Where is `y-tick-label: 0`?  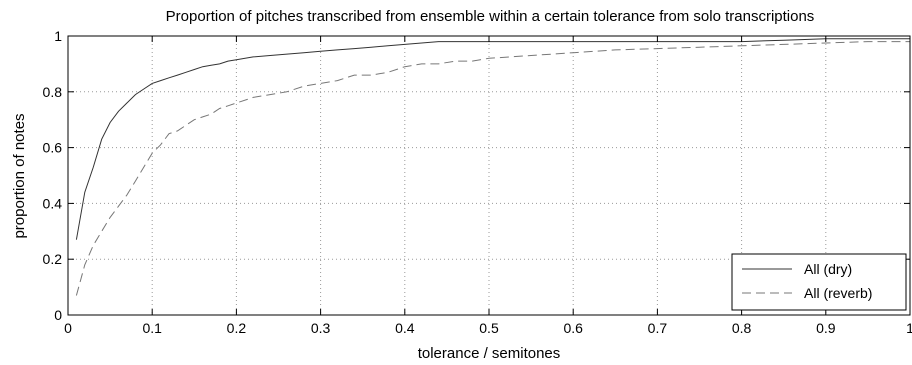 y-tick-label: 0 is located at coordinates (58, 315).